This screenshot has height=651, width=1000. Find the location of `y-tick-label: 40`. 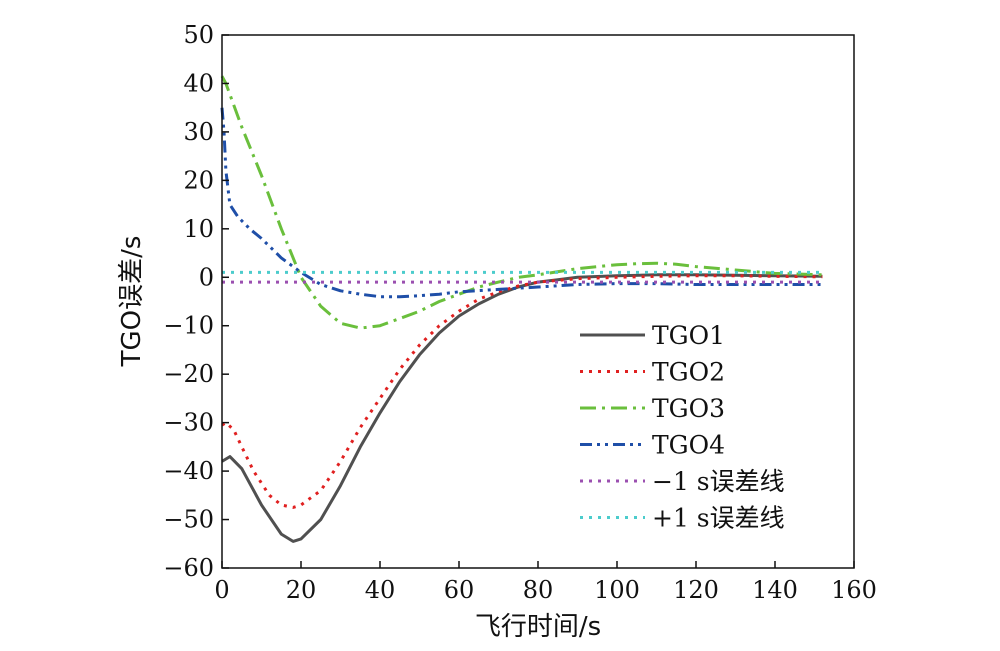

y-tick-label: 40 is located at coordinates (198, 83).